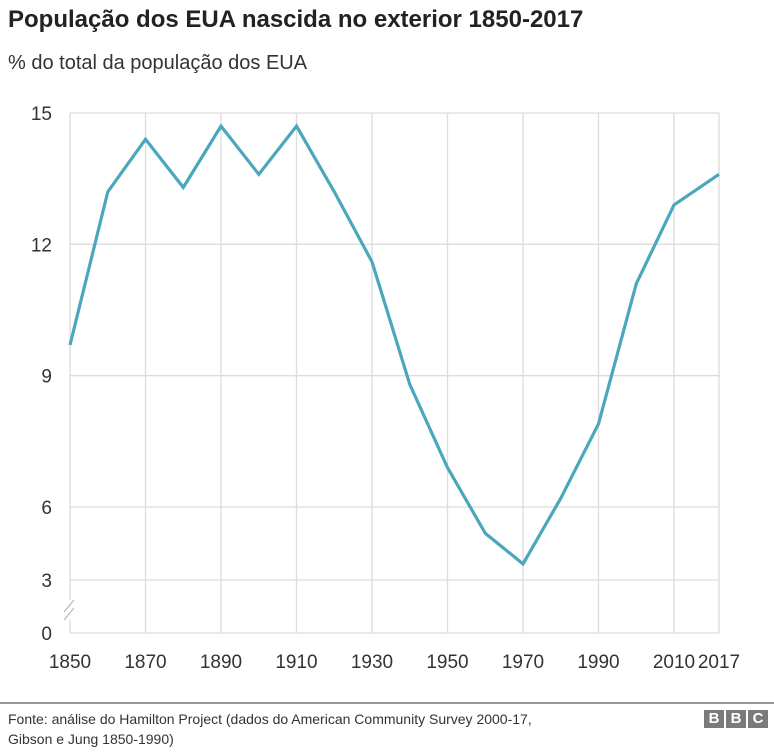 The image size is (774, 753). Describe the element at coordinates (91, 739) in the screenshot. I see `source-line-2: Gibson e Jung 1850-1990)` at that location.